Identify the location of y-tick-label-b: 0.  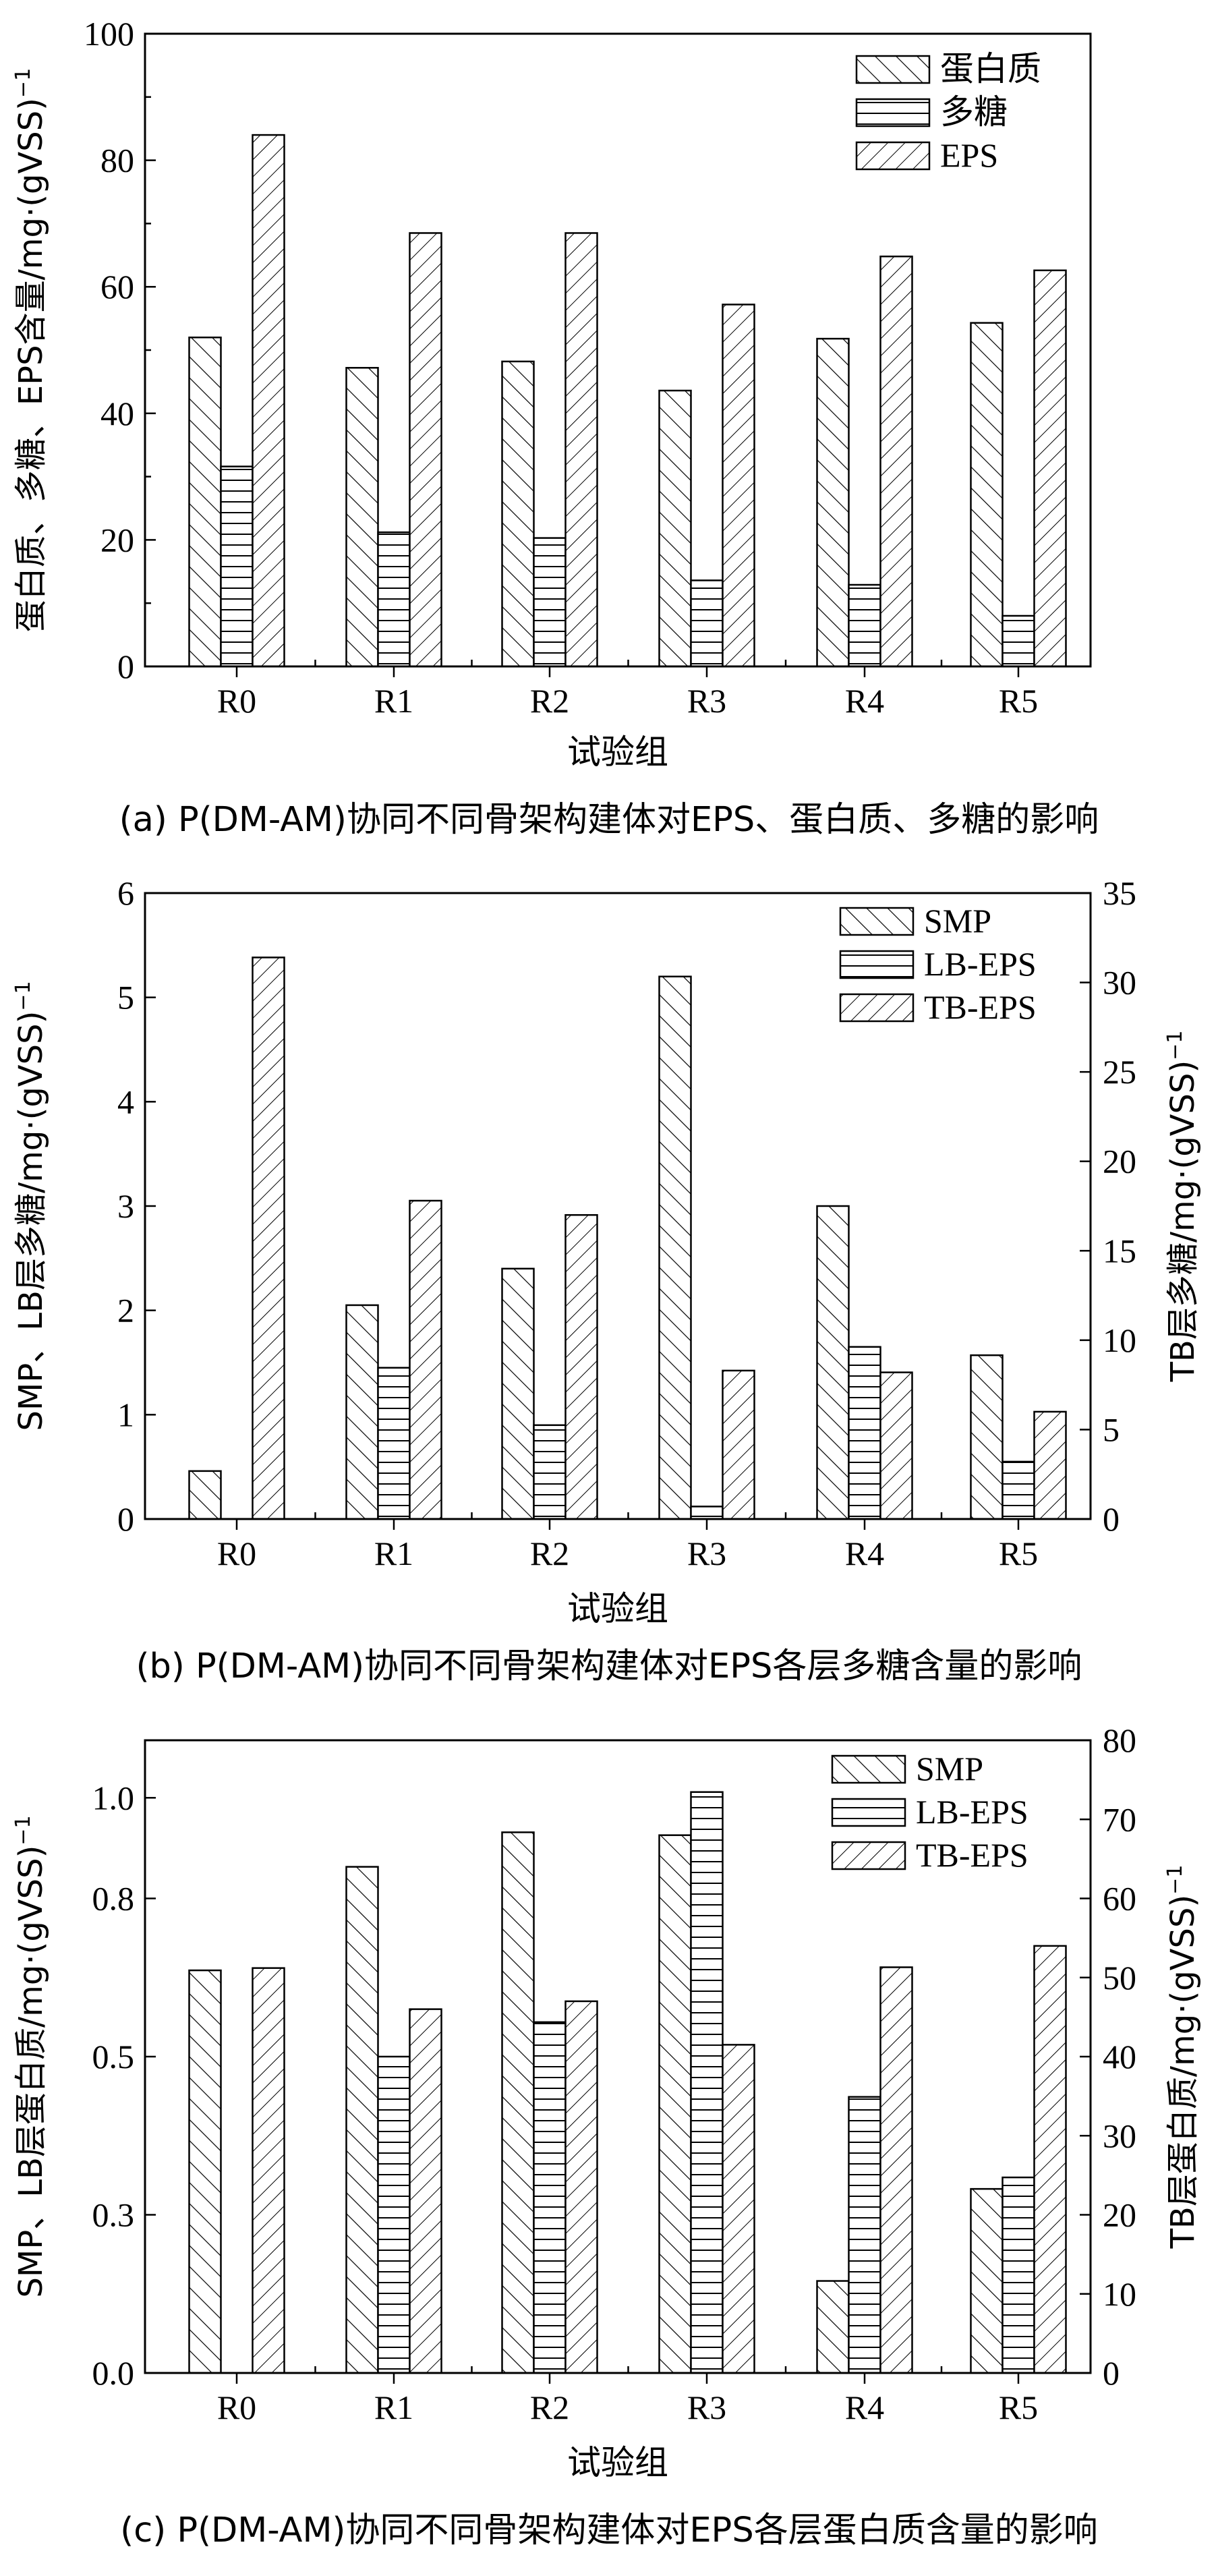
(126, 1519).